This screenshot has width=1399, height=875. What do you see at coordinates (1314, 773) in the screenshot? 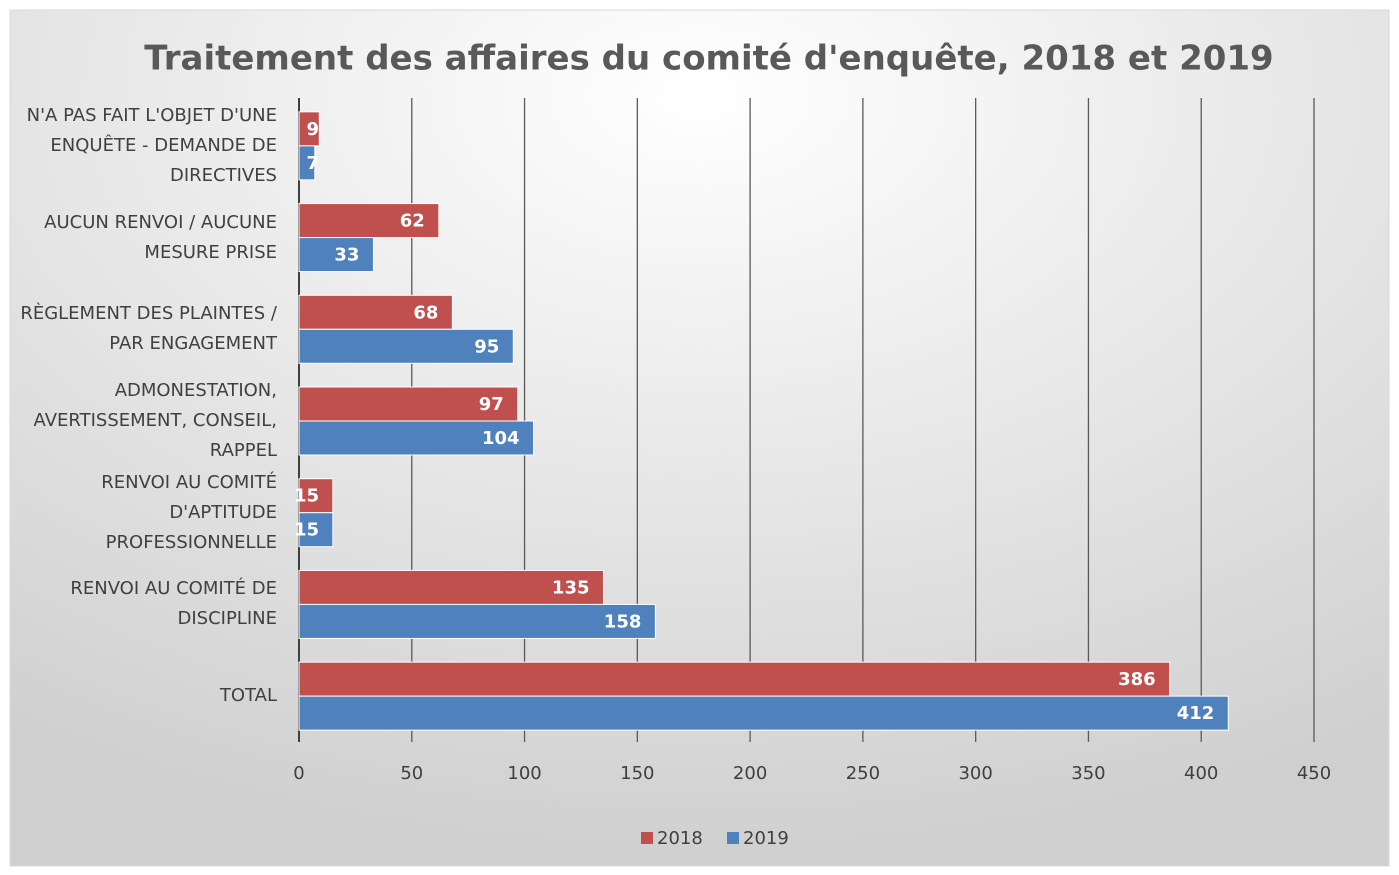
I see `x-tick-label: 450` at bounding box center [1314, 773].